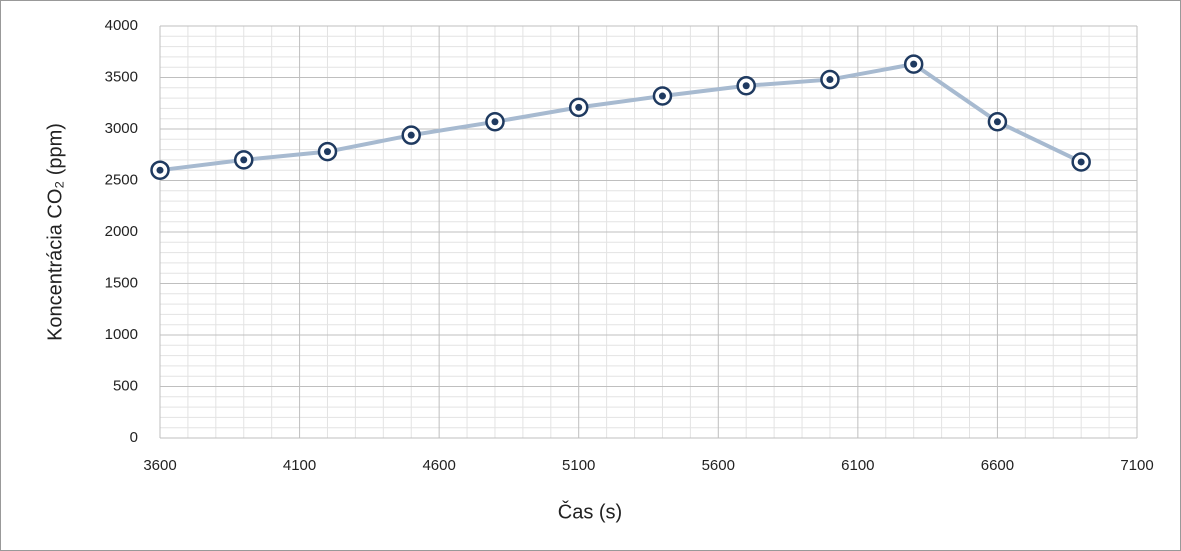 The width and height of the screenshot is (1181, 551). Describe the element at coordinates (121, 179) in the screenshot. I see `y-tick-label: 2500` at that location.